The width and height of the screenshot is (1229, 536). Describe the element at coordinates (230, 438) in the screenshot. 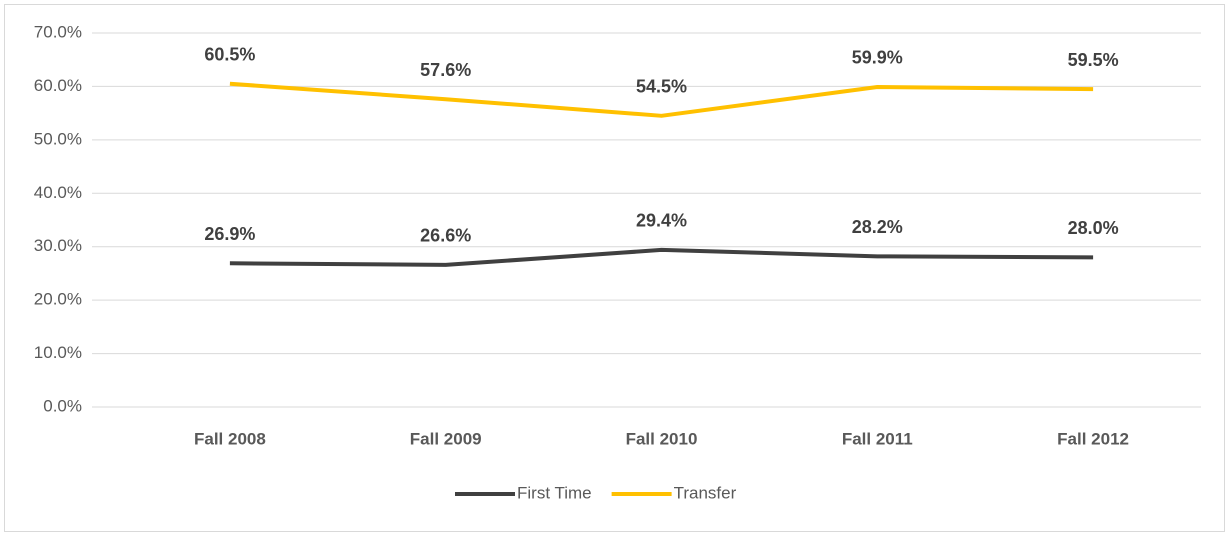

I see `x-tick-label: Fall 2008` at that location.